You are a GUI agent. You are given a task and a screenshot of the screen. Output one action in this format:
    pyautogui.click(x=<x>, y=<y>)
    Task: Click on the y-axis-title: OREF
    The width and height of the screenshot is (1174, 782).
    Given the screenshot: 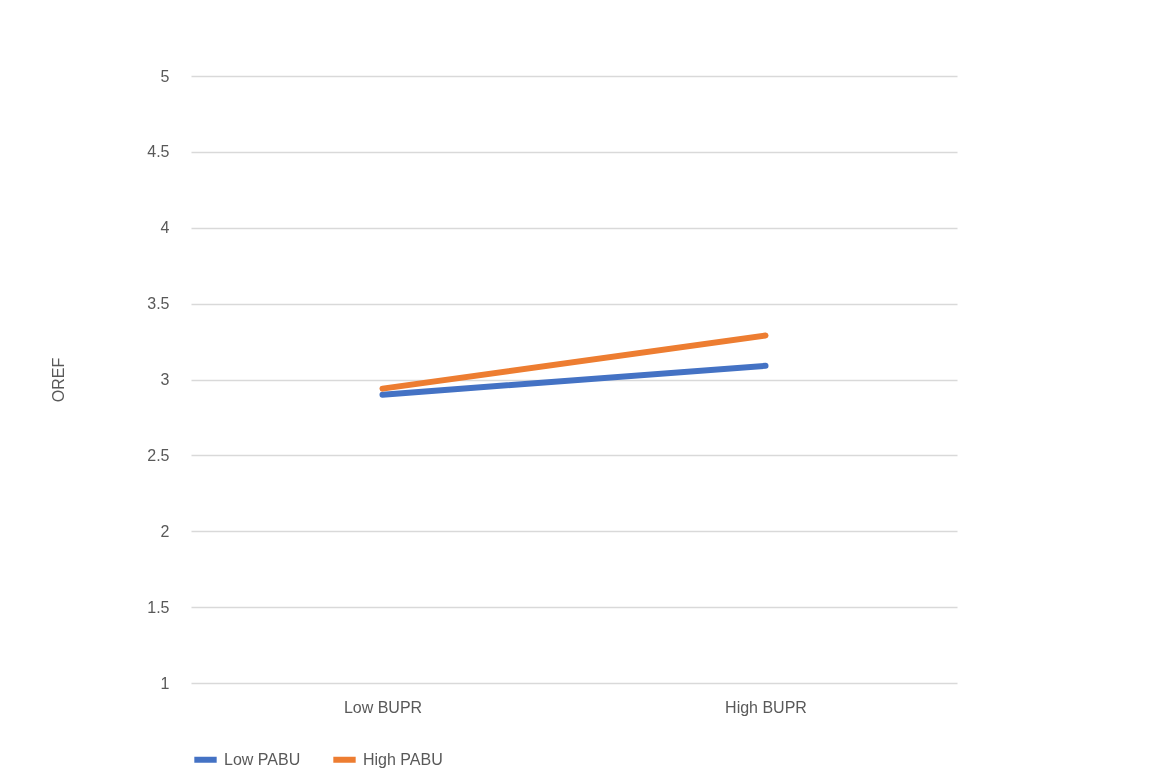 What is the action you would take?
    pyautogui.click(x=59, y=380)
    